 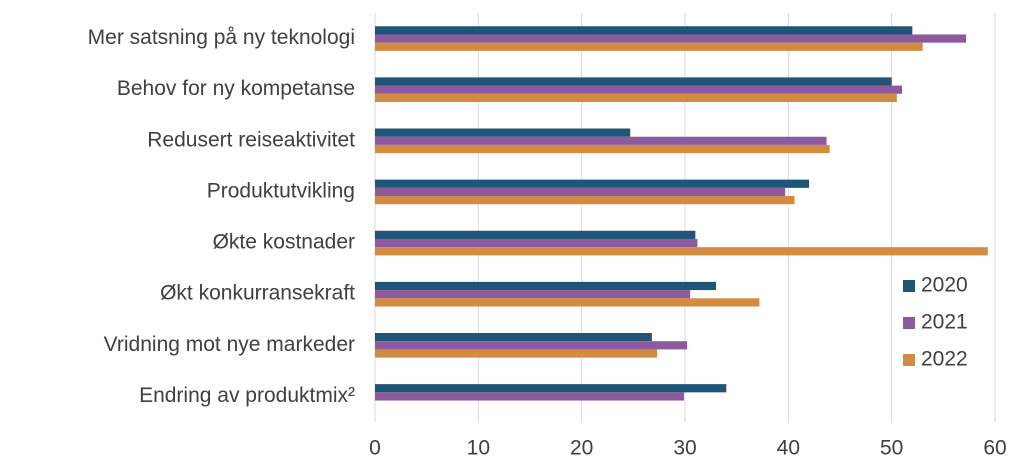 What do you see at coordinates (944, 285) in the screenshot?
I see `legend-label: 2020` at bounding box center [944, 285].